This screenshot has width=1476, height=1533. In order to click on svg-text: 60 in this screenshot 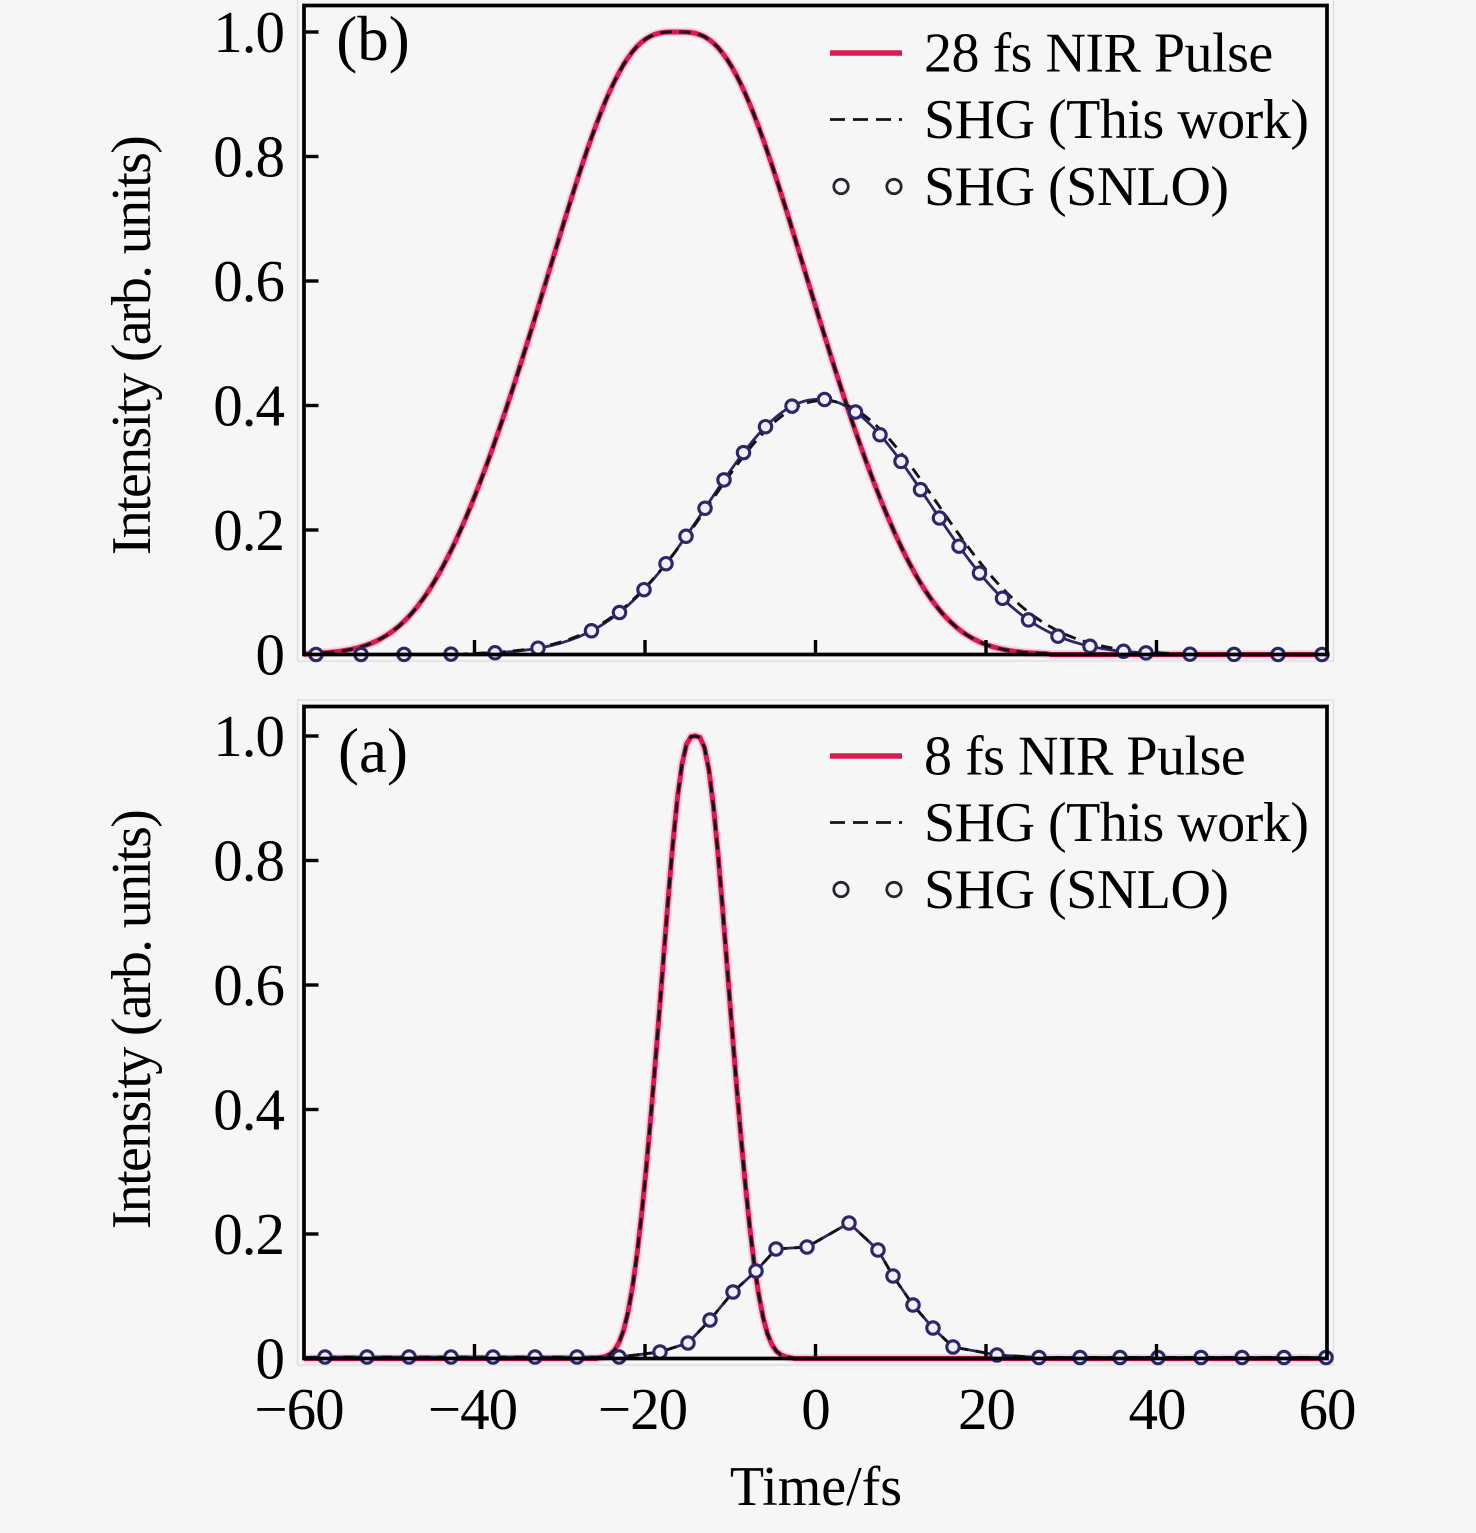, I will do `click(1327, 1409)`.